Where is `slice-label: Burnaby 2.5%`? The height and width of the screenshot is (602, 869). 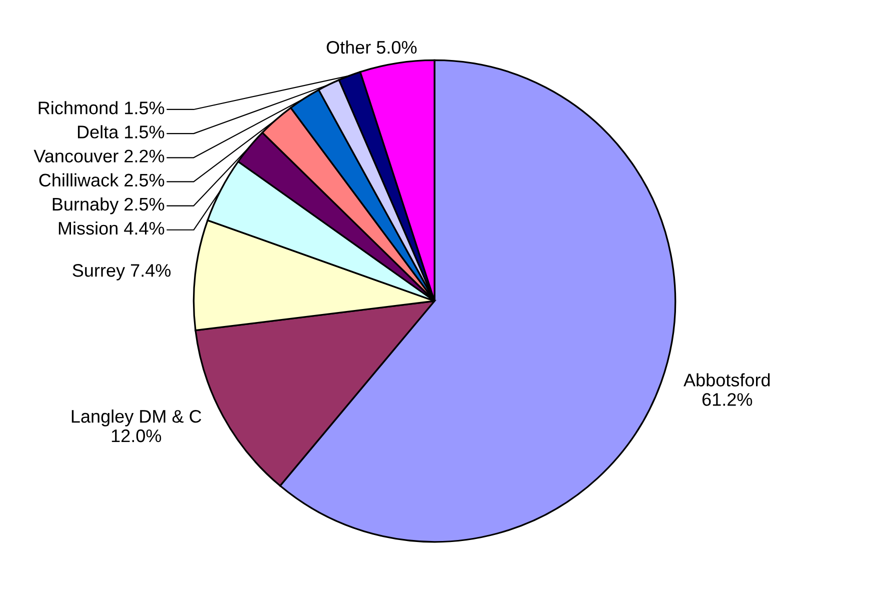
slice-label: Burnaby 2.5% is located at coordinates (108, 205).